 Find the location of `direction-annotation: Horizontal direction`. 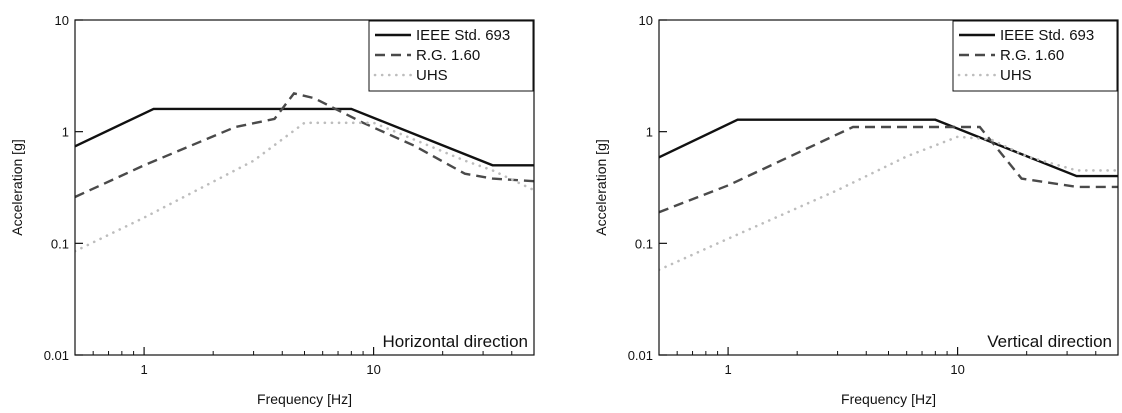

direction-annotation: Horizontal direction is located at coordinates (455, 341).